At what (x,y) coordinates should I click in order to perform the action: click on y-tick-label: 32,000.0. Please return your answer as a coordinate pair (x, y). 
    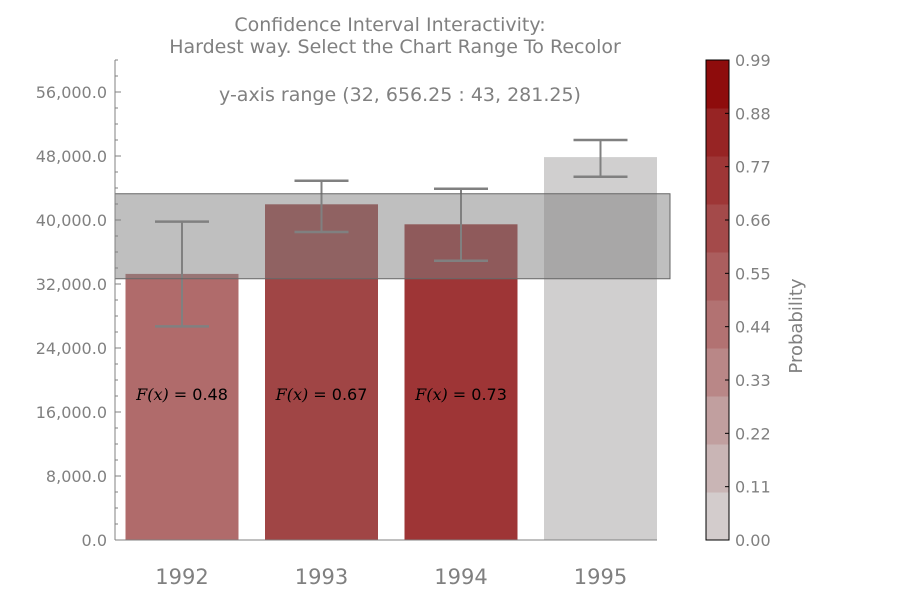
    Looking at the image, I should click on (71, 284).